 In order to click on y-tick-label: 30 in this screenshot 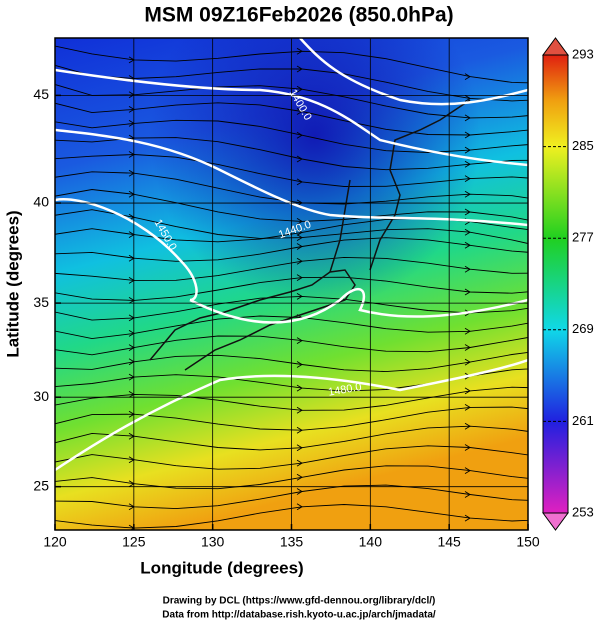, I will do `click(41, 396)`.